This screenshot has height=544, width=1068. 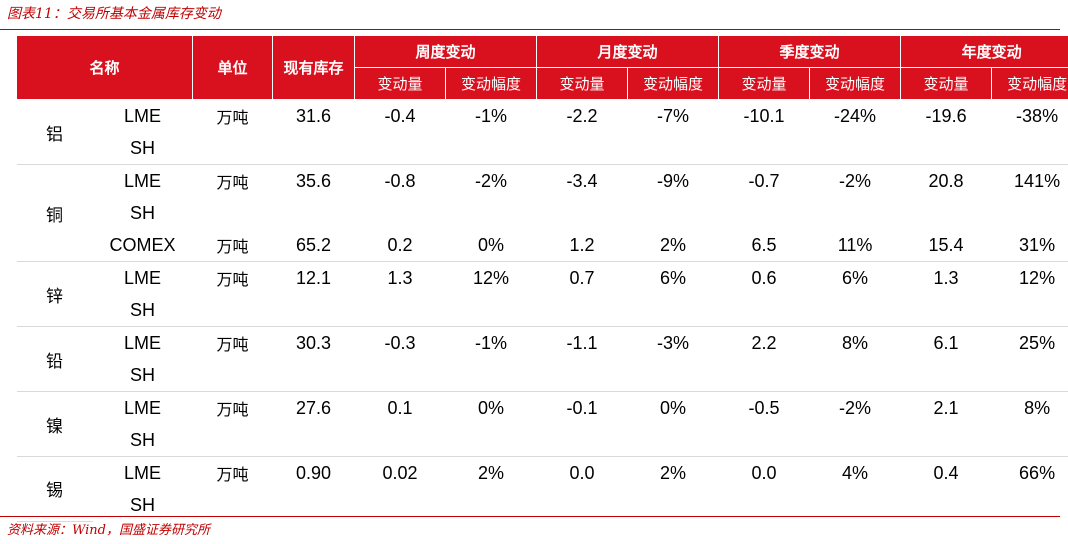 I want to click on stock-cell: 31.6, so click(x=313, y=115).